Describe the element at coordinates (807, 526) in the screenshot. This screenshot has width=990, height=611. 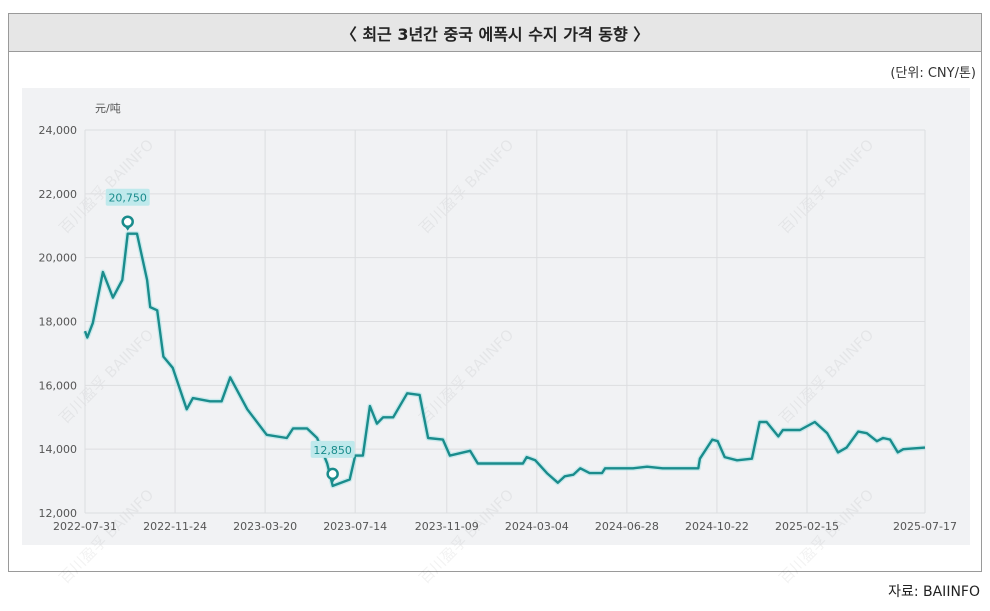
I see `x-tick-label: 2025-02-15` at that location.